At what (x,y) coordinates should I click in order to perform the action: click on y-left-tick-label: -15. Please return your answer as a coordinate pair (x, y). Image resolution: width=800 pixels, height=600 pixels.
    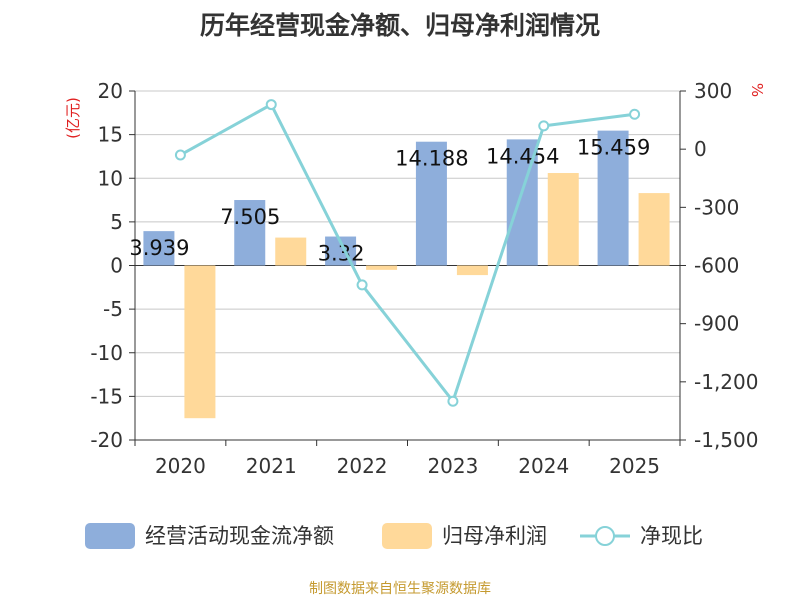
    Looking at the image, I should click on (106, 396).